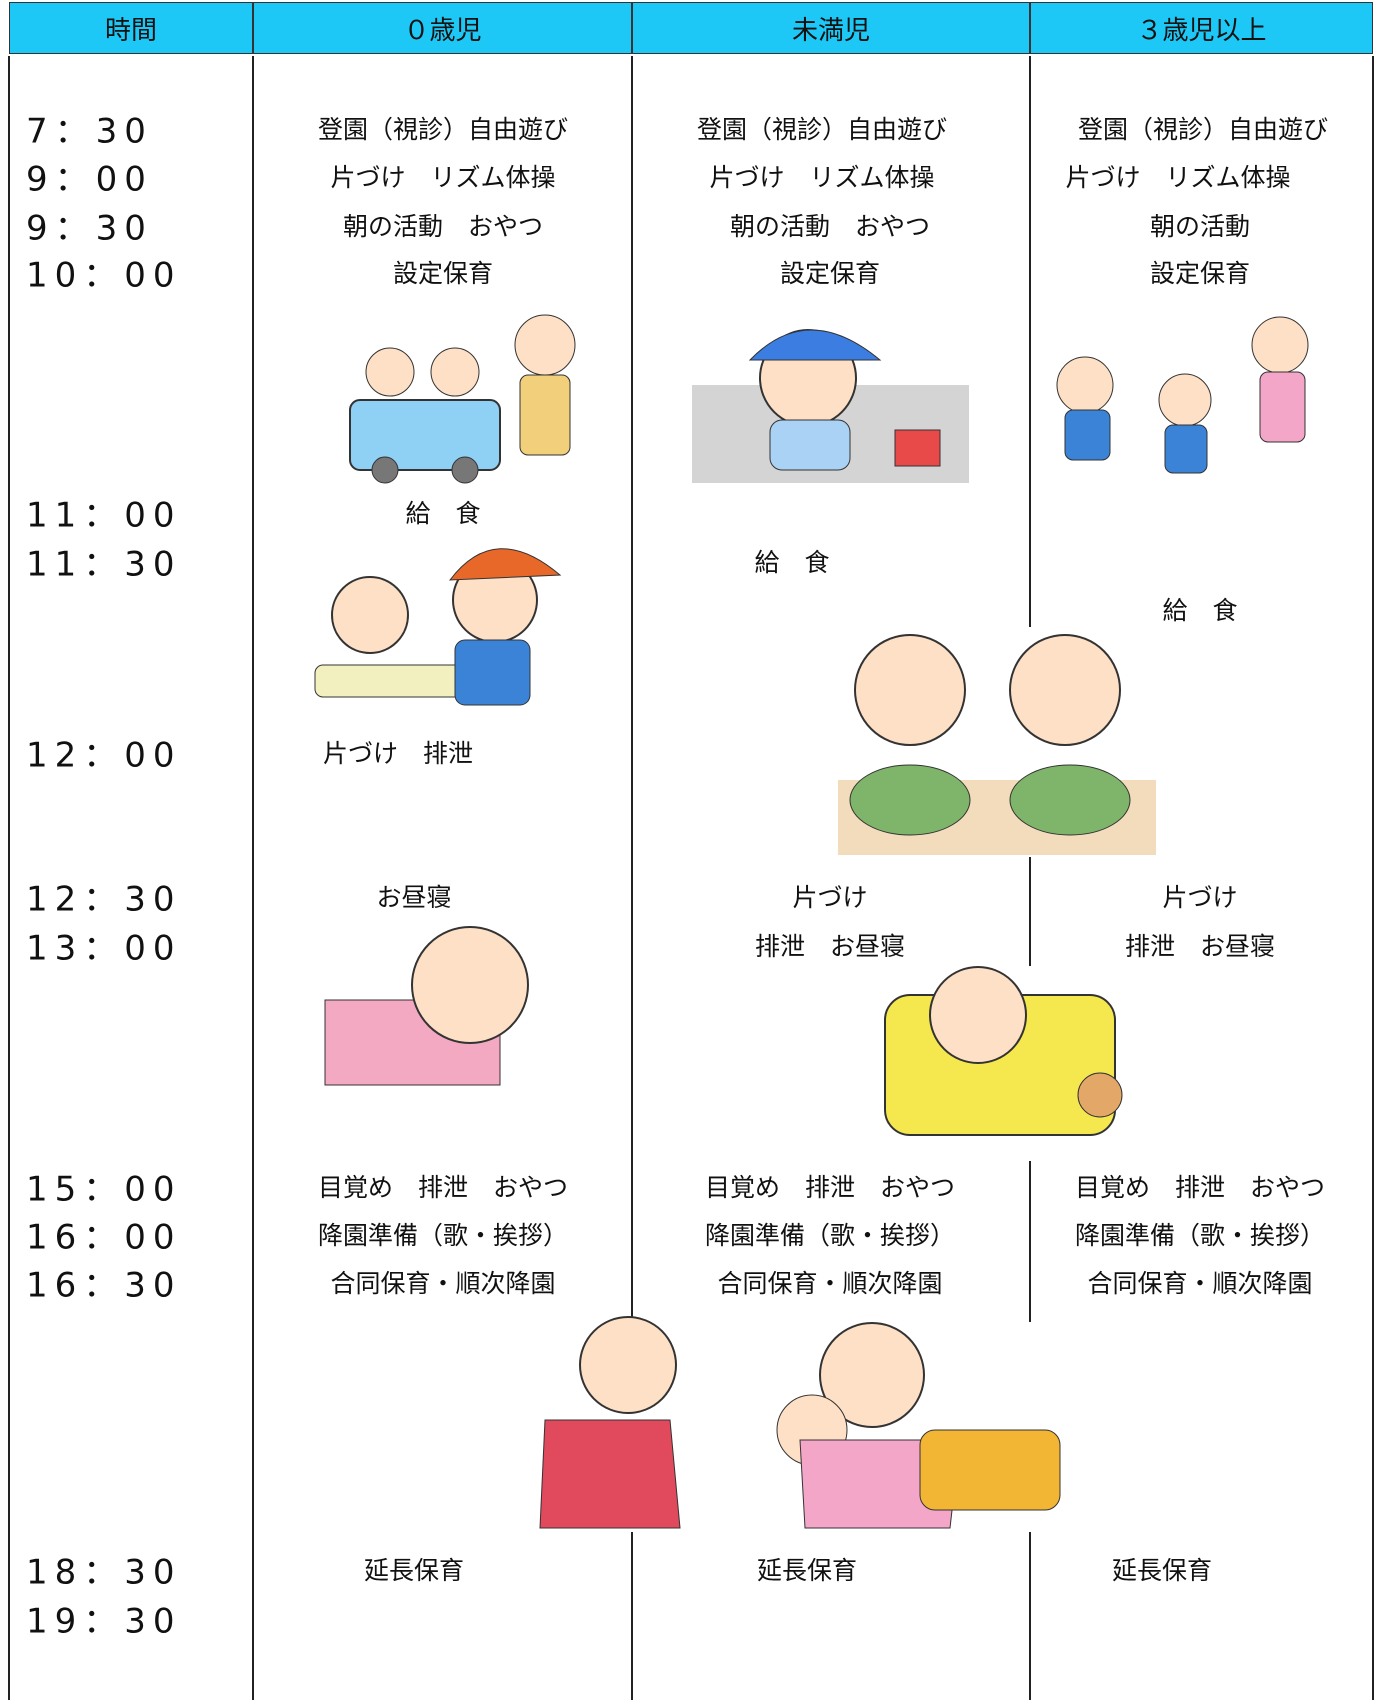 The width and height of the screenshot is (1379, 1700). What do you see at coordinates (104, 1237) in the screenshot?
I see `time: 16：00` at bounding box center [104, 1237].